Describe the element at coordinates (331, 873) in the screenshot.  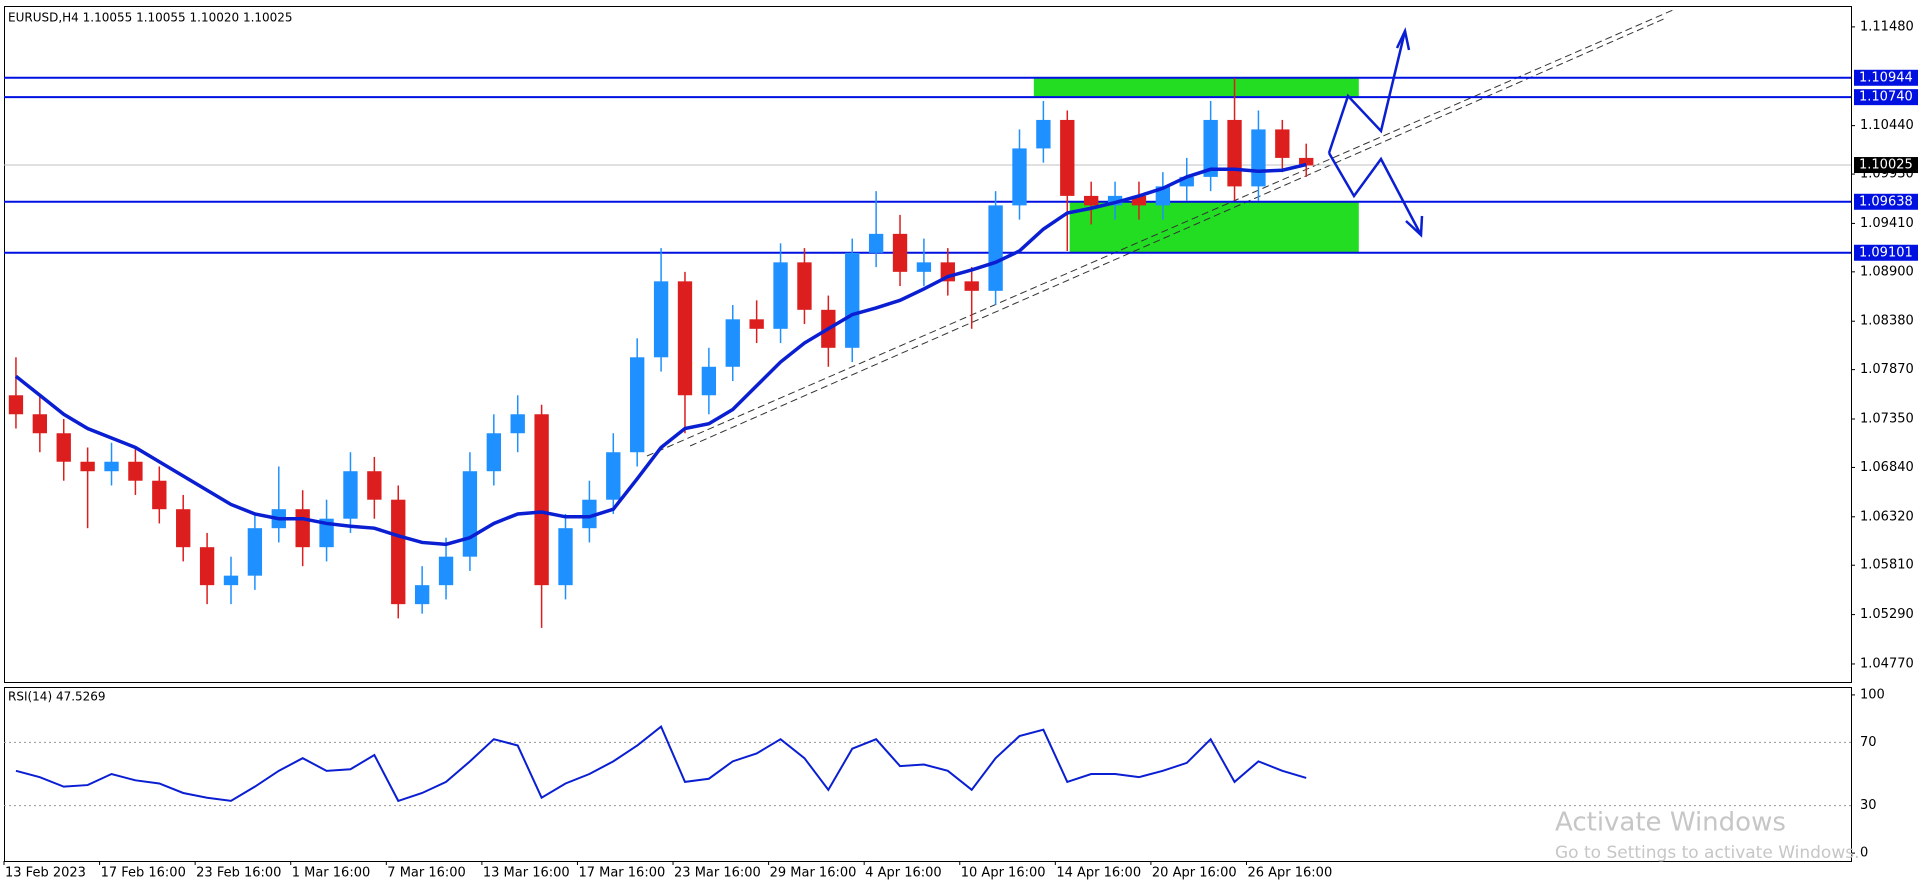
I see `x-tick-label: 1 Mar 16:00` at that location.